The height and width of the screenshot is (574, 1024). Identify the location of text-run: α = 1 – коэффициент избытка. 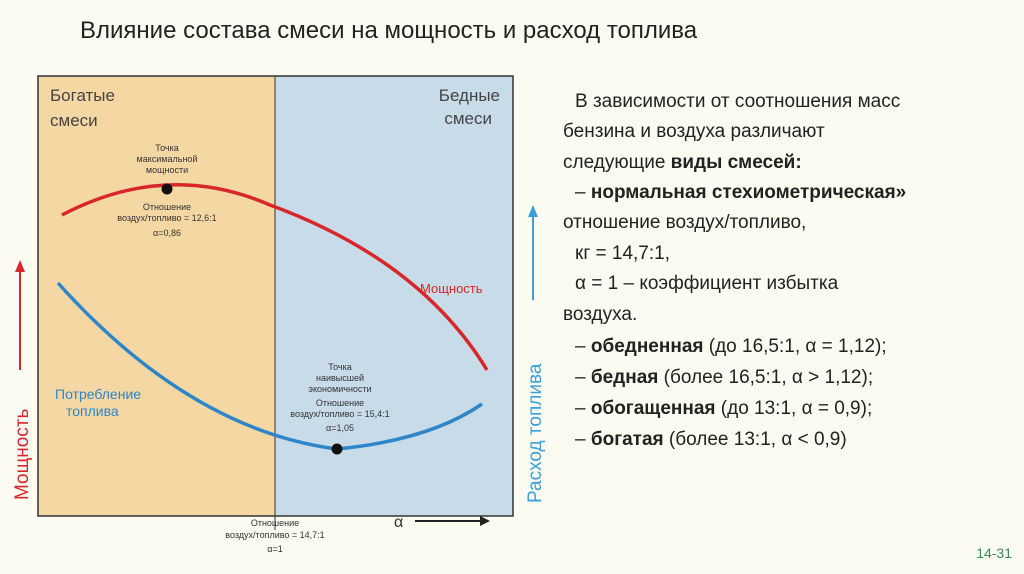
(707, 283).